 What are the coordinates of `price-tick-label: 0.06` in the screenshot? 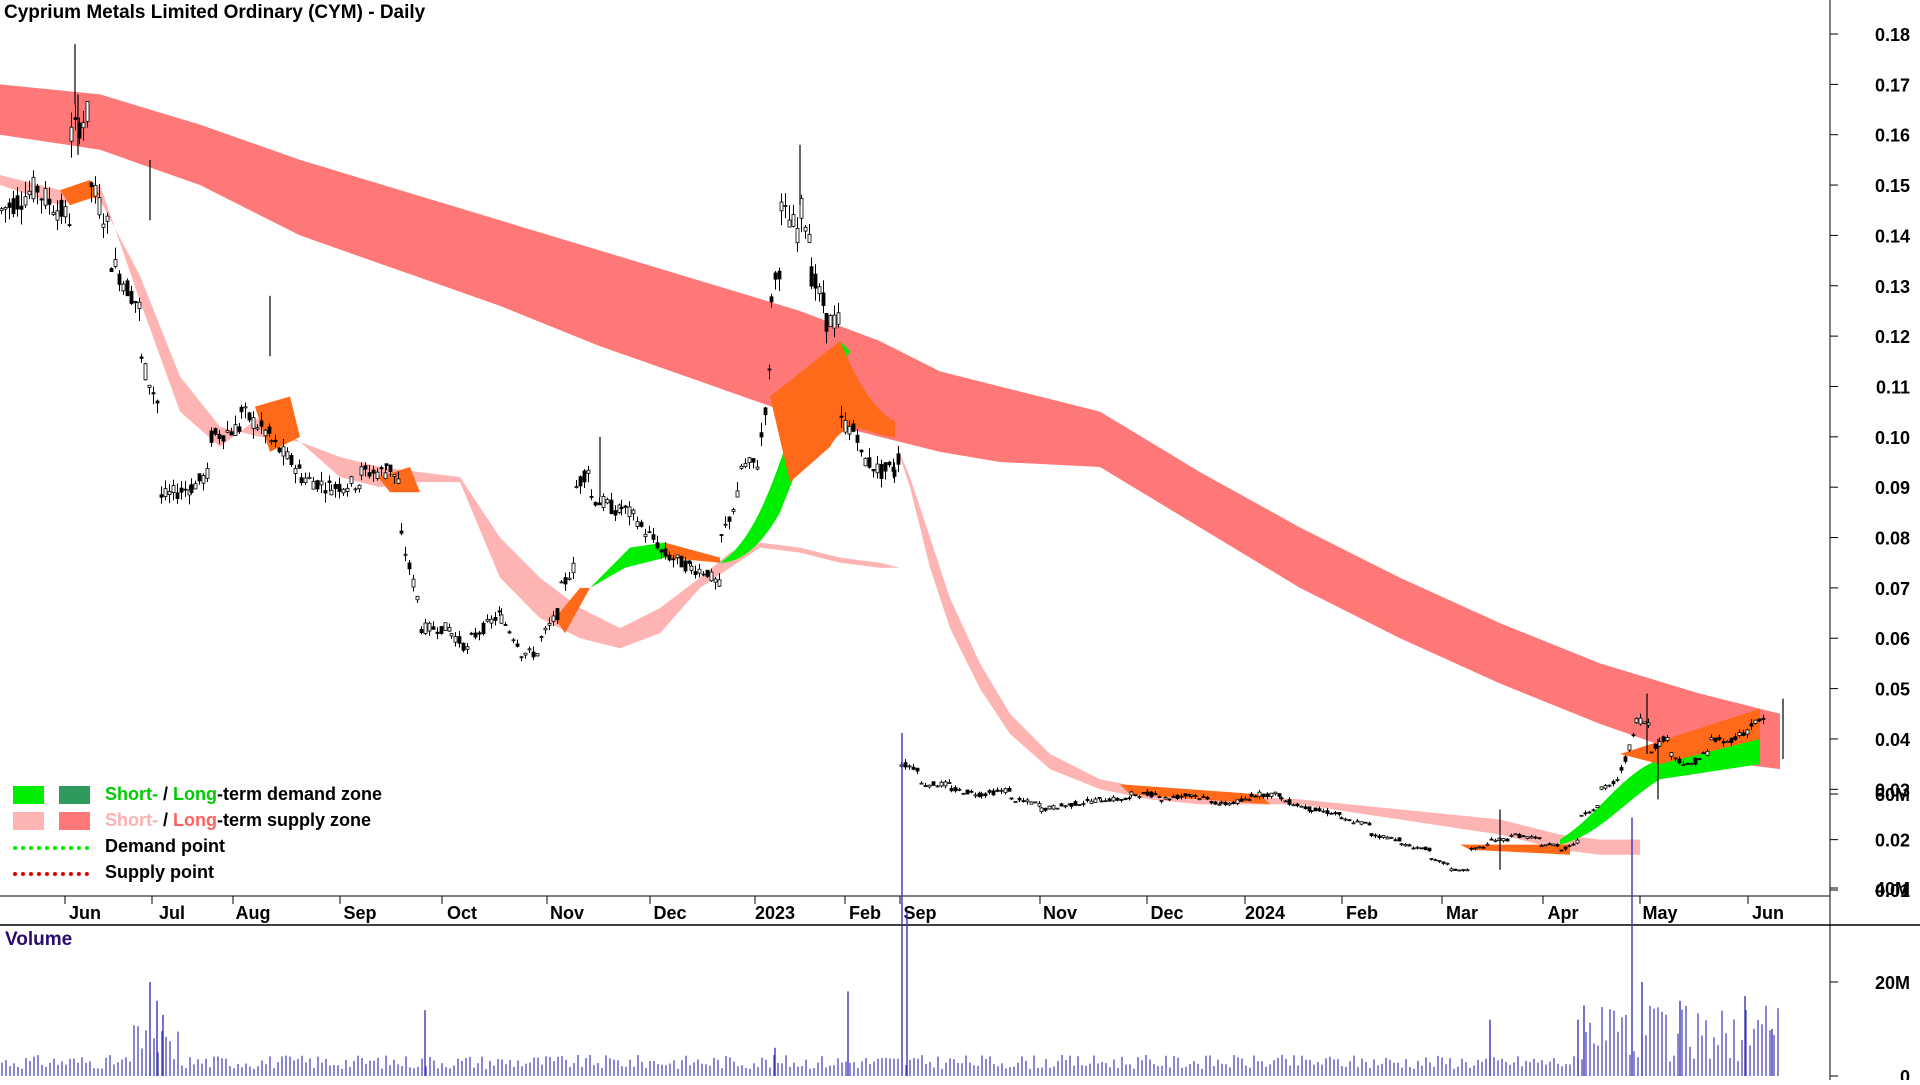 It's located at (1892, 639).